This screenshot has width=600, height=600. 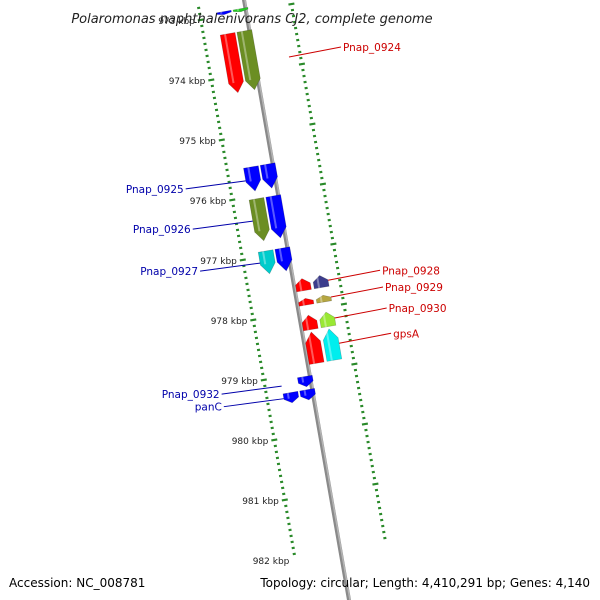 I want to click on gene-name-label: Pnap_0925, so click(x=155, y=190).